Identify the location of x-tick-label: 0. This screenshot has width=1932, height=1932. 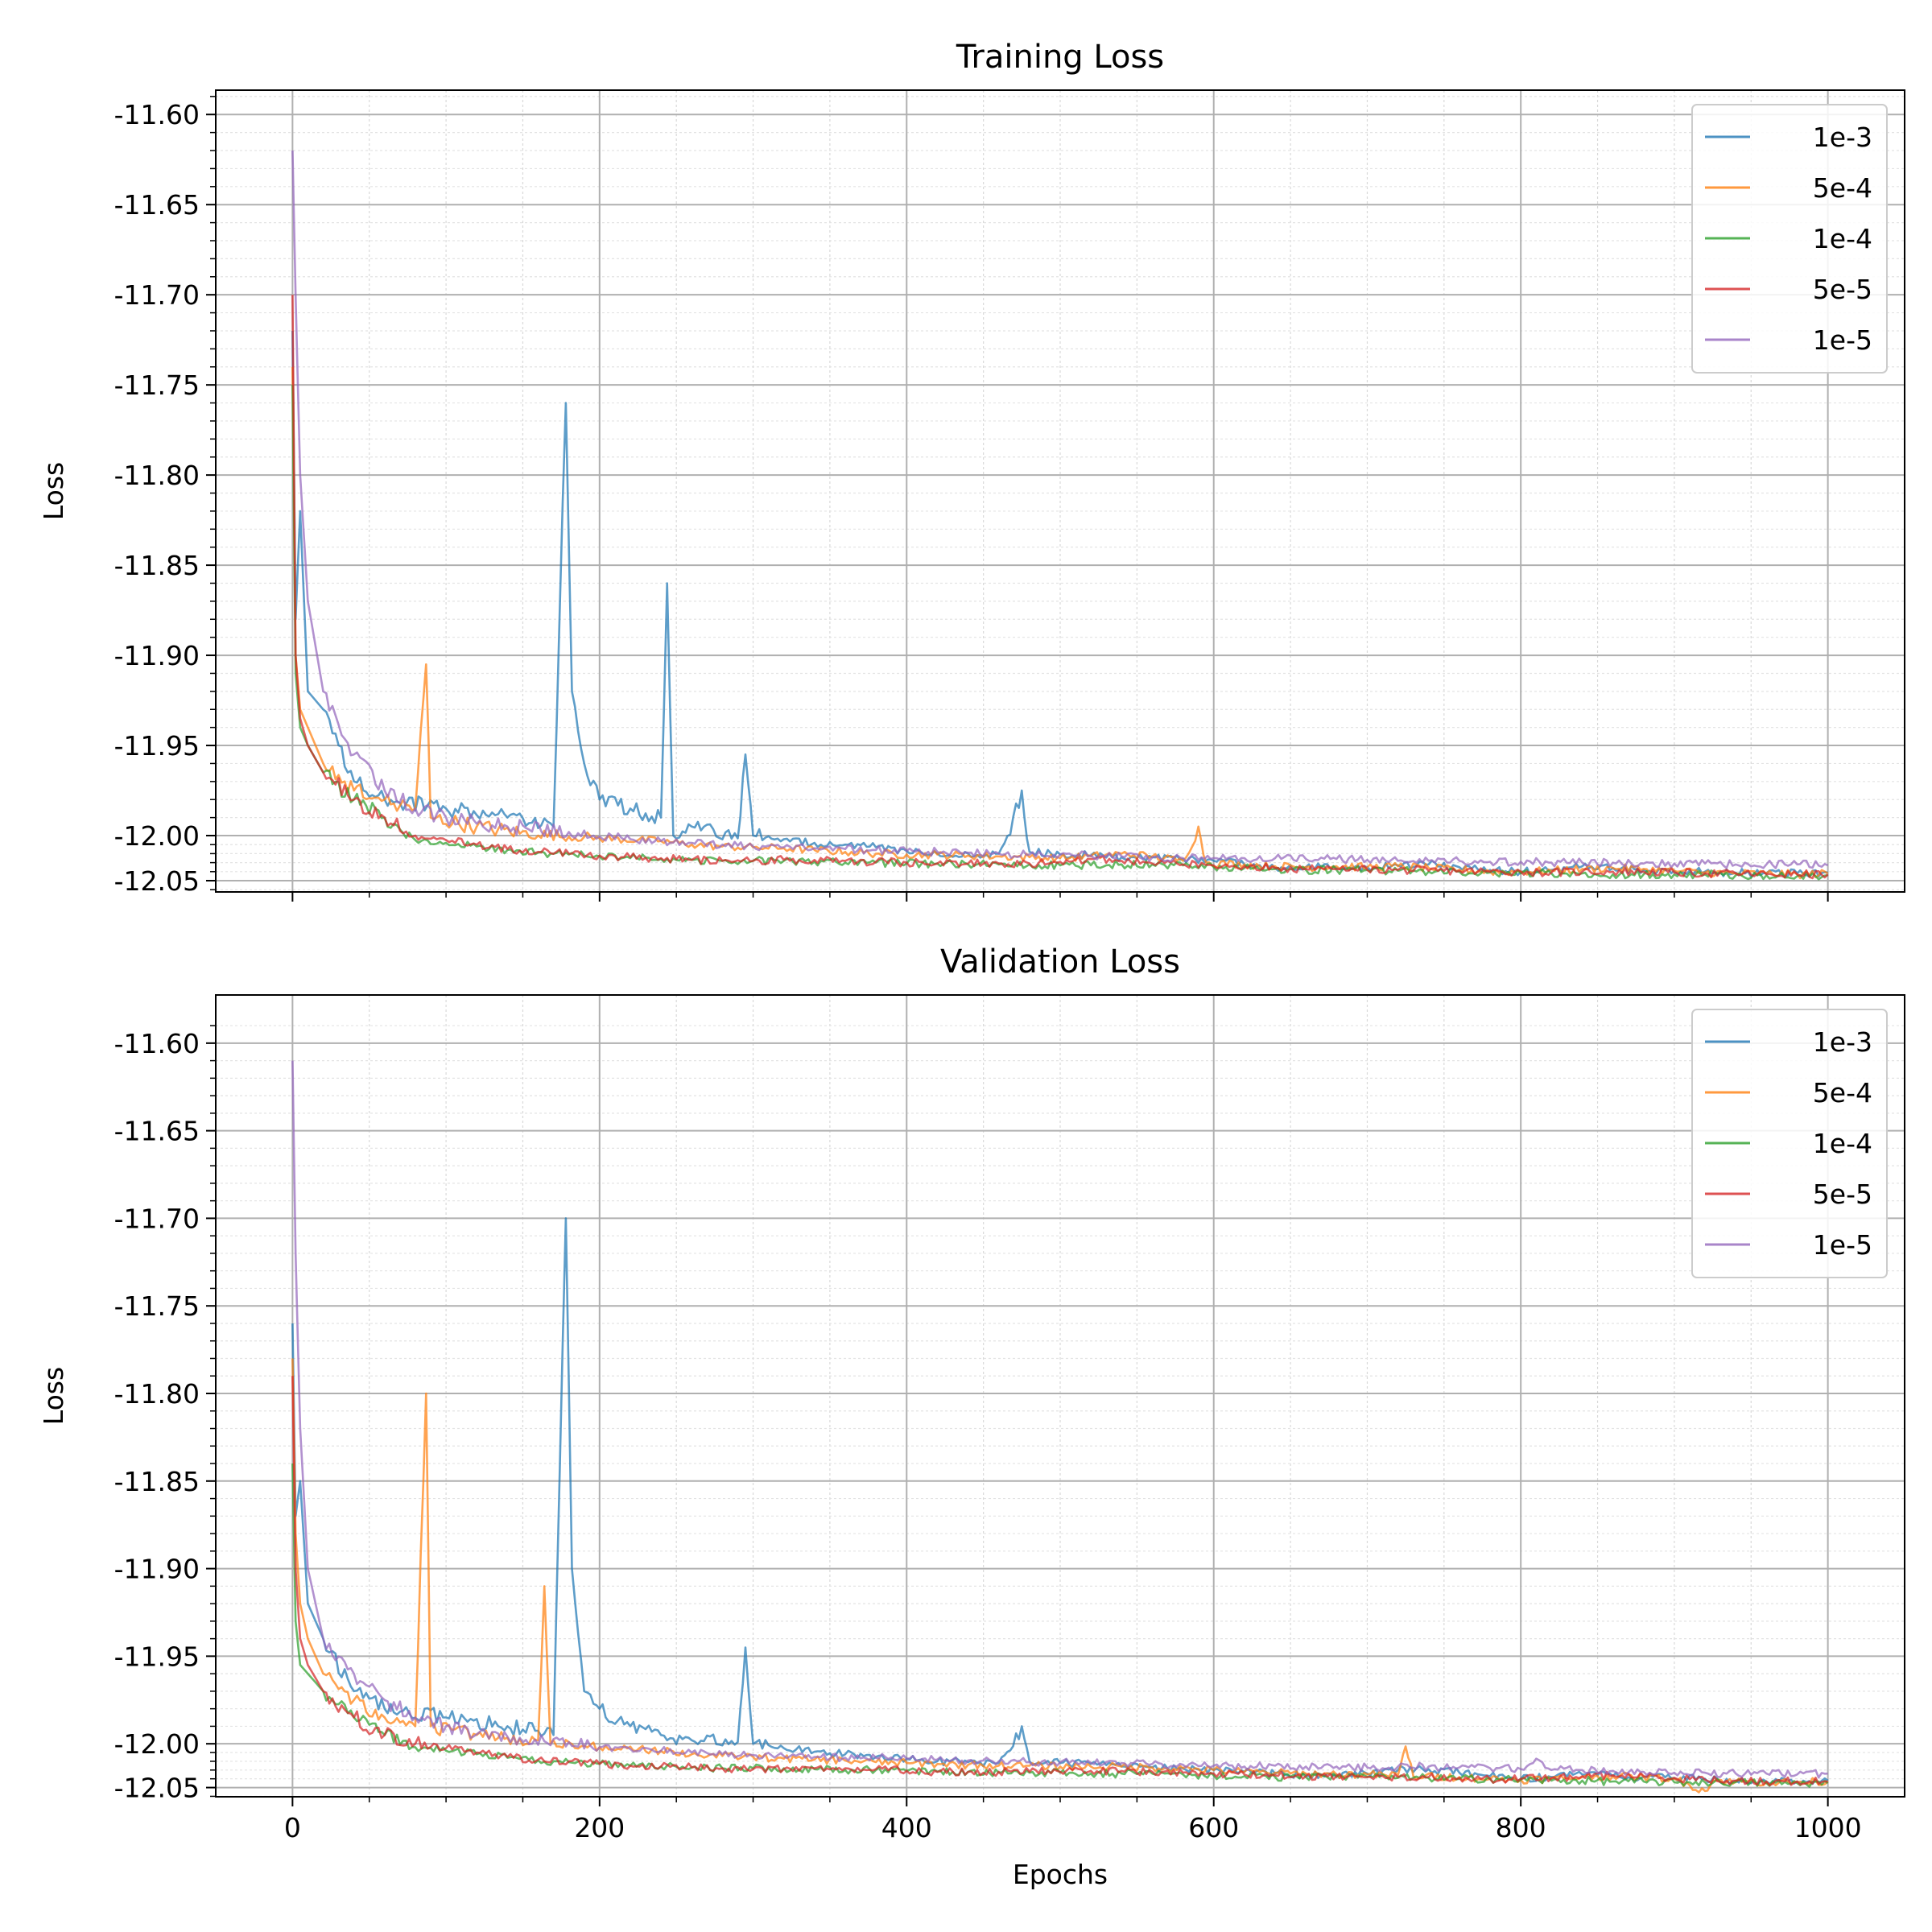
(292, 1827).